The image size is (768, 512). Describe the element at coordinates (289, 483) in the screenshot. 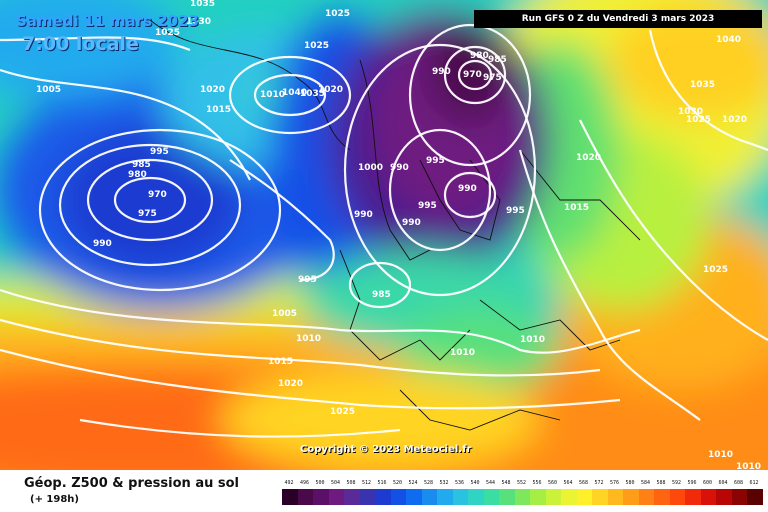

I see `scale-label: 492` at that location.